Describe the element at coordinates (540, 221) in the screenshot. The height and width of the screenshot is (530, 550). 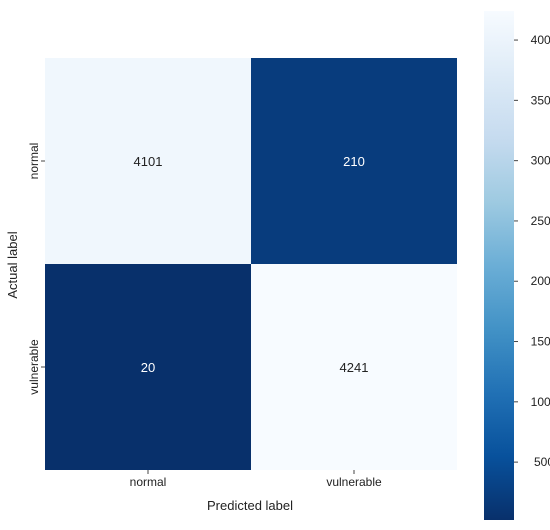
I see `colorbar-tick-label: 2500` at that location.